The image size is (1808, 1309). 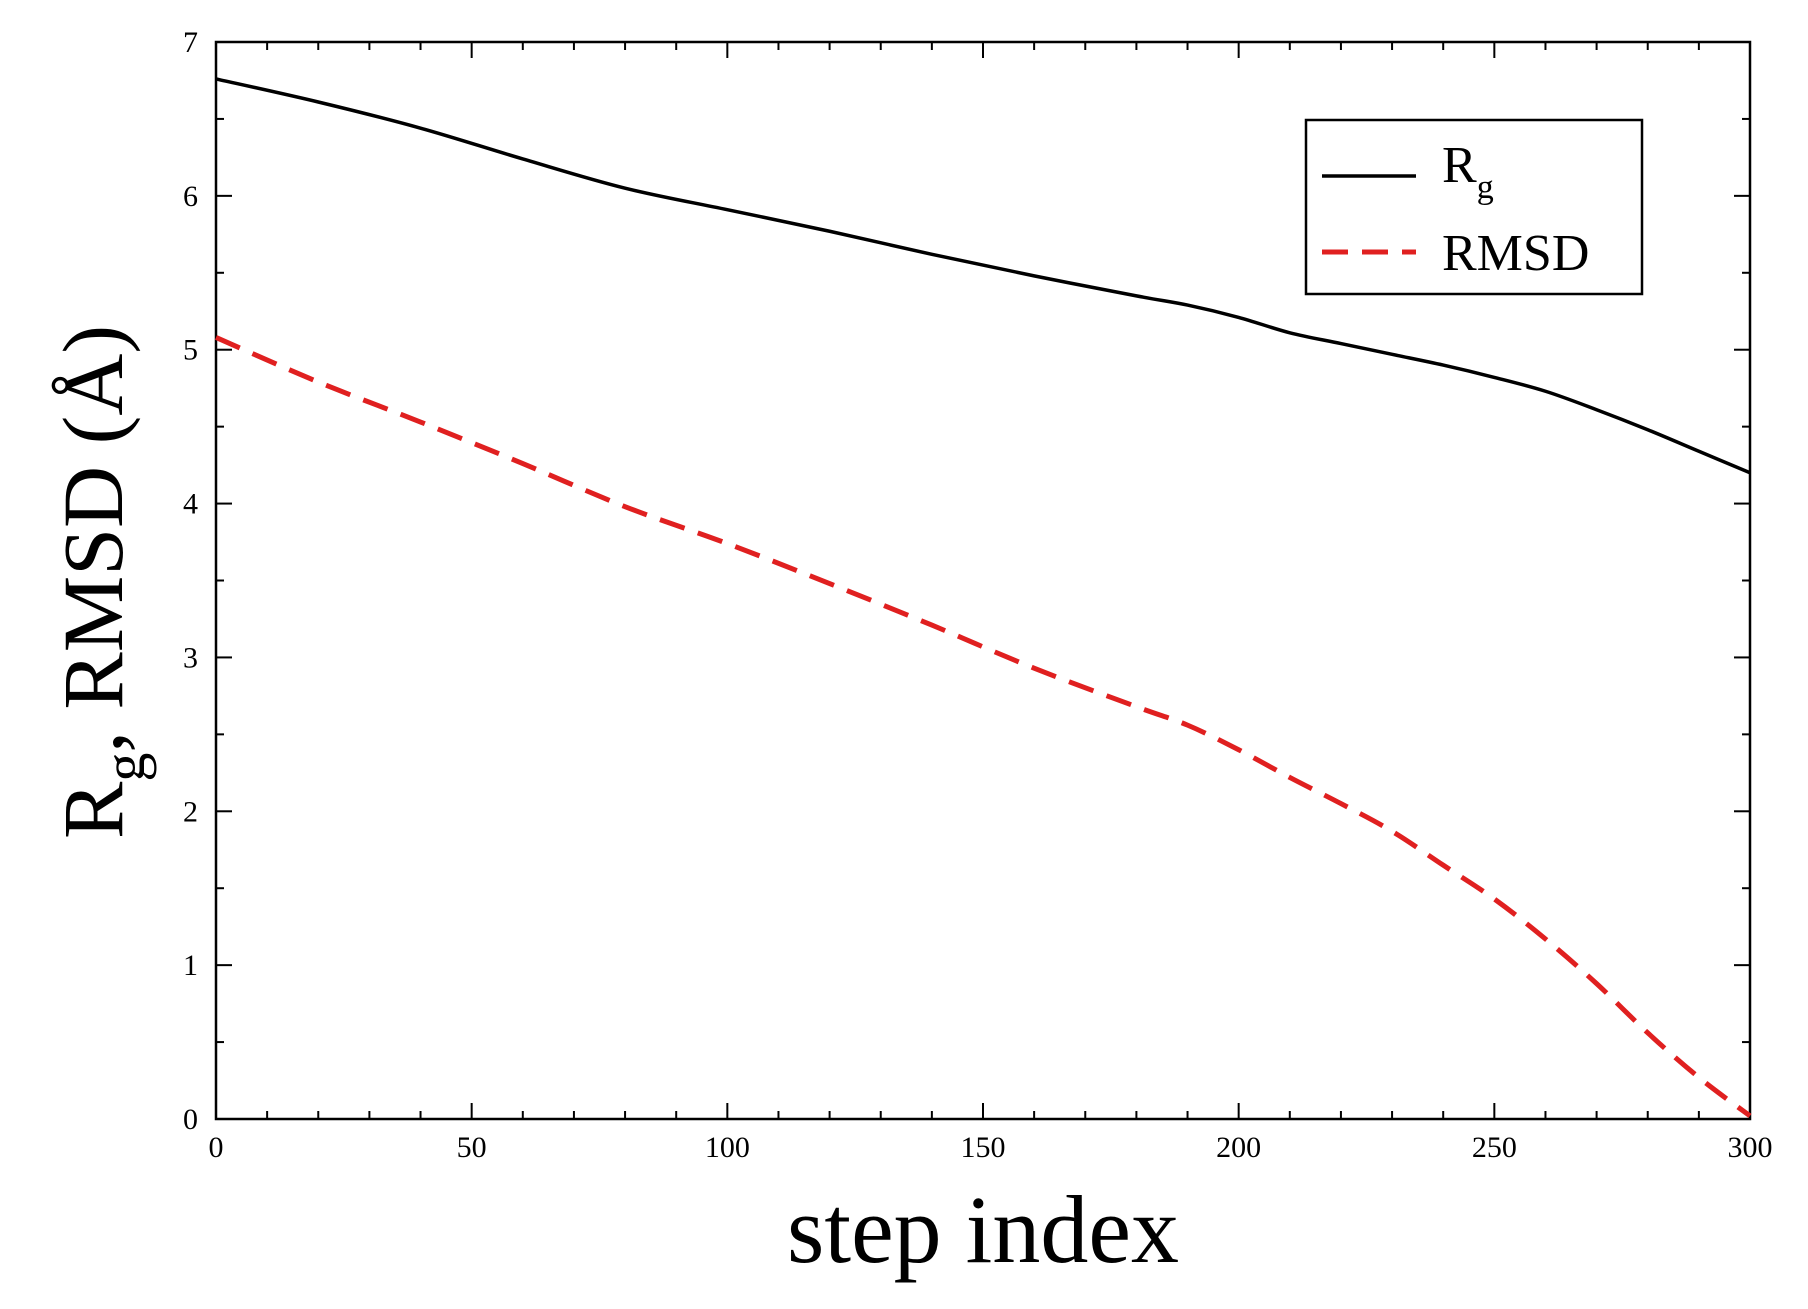 What do you see at coordinates (1238, 1147) in the screenshot?
I see `x-tick-label: 200` at bounding box center [1238, 1147].